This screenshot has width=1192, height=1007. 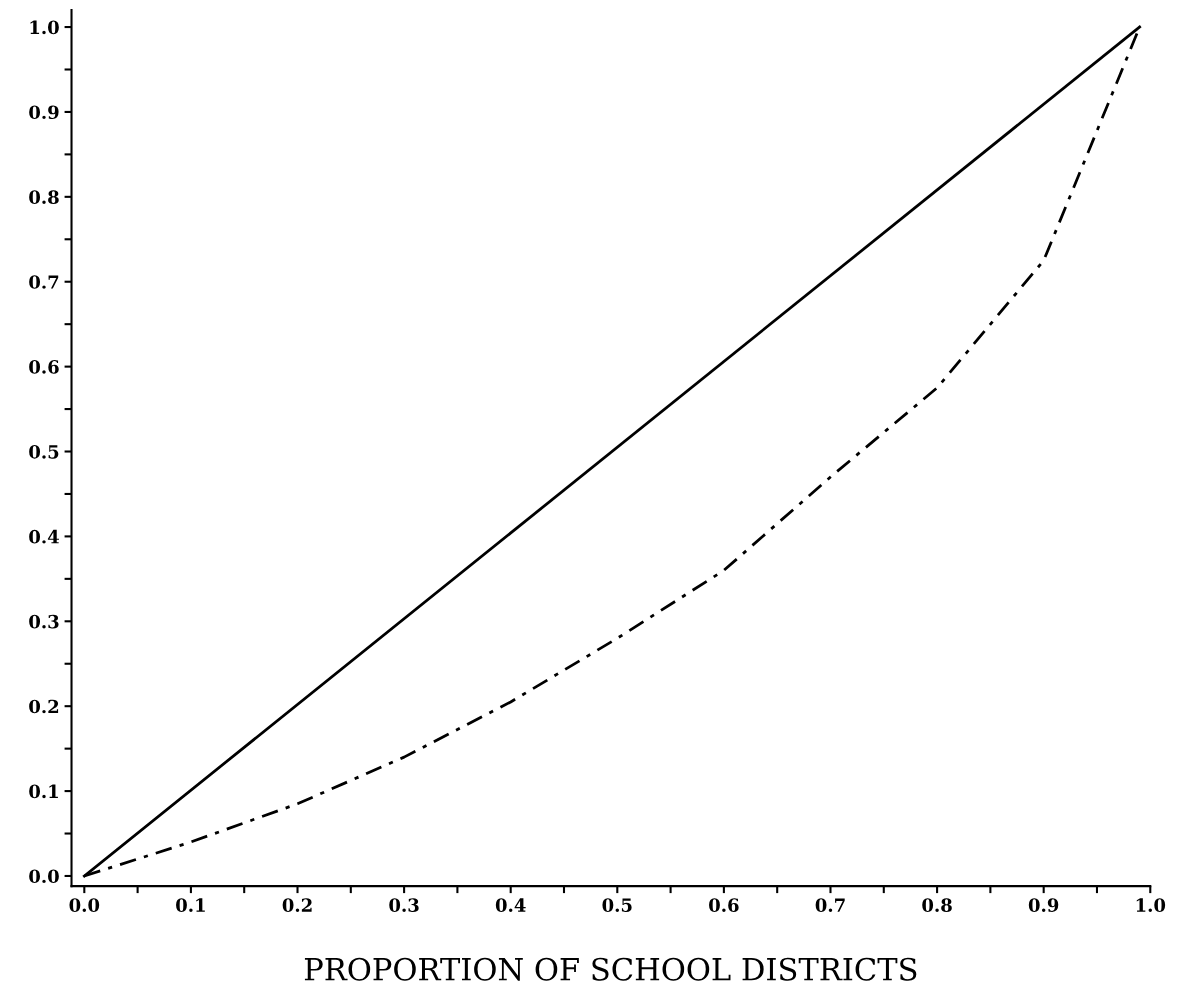 What do you see at coordinates (1043, 905) in the screenshot?
I see `x-tick-label: 0.9` at bounding box center [1043, 905].